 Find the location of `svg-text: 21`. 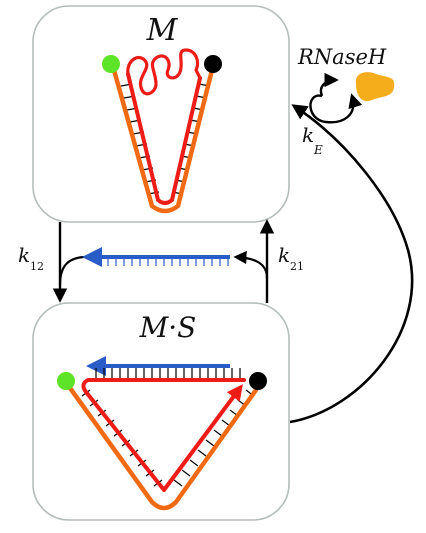

svg-text: 21 is located at coordinates (297, 266).